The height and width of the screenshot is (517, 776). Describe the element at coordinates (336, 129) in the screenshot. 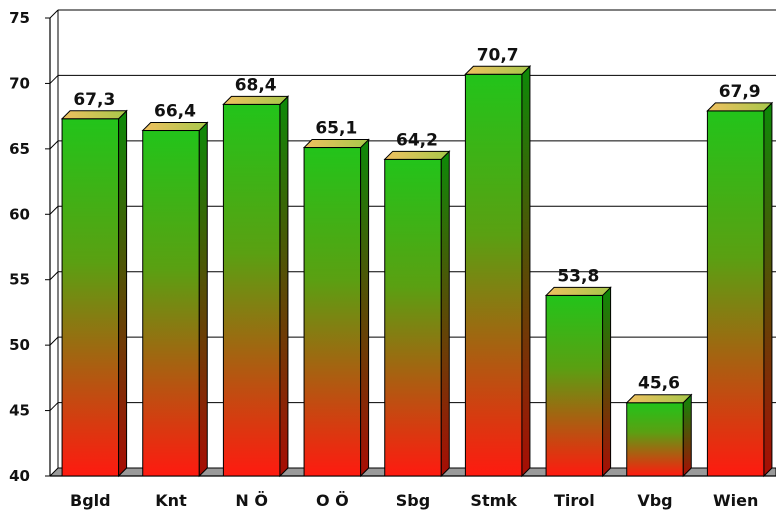

I see `data-label: 65,1` at that location.